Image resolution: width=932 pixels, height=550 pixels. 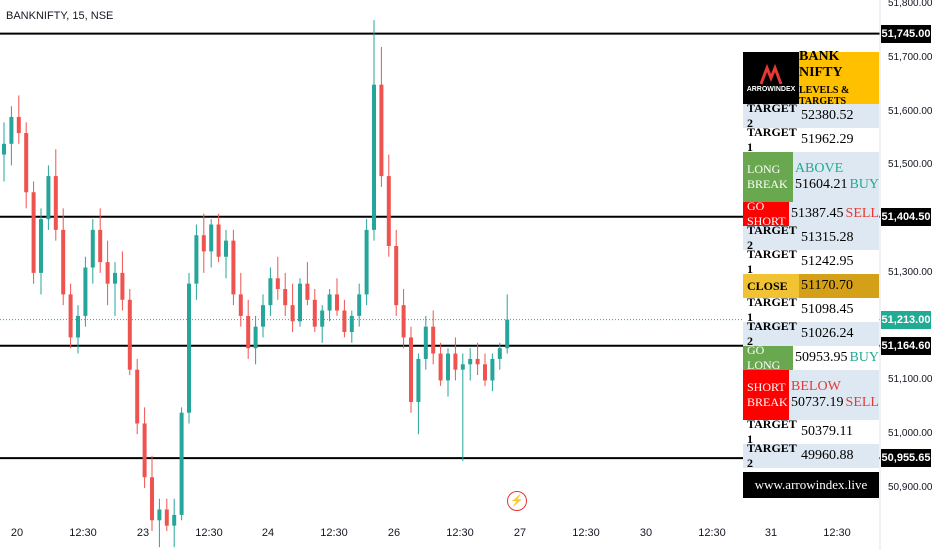 I want to click on row-go-long: GO LONG 50953.95 BUY, so click(x=811, y=357).